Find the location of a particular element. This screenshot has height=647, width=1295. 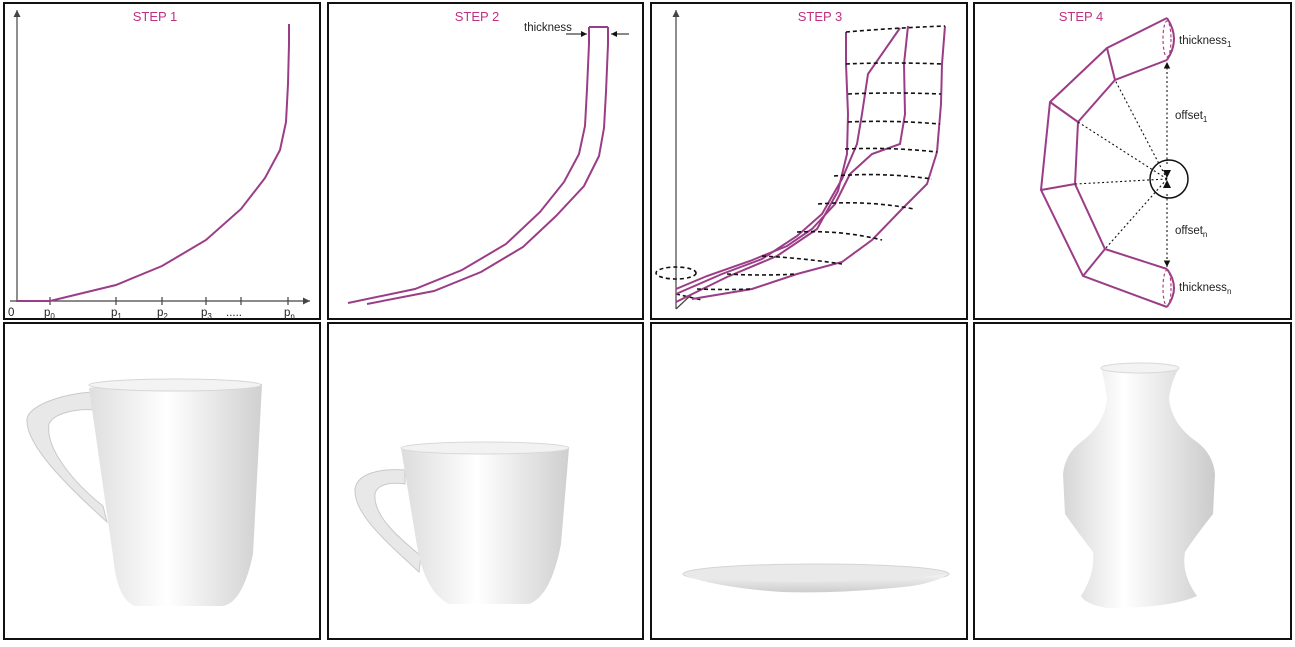

tall-mug-render is located at coordinates (162, 481).